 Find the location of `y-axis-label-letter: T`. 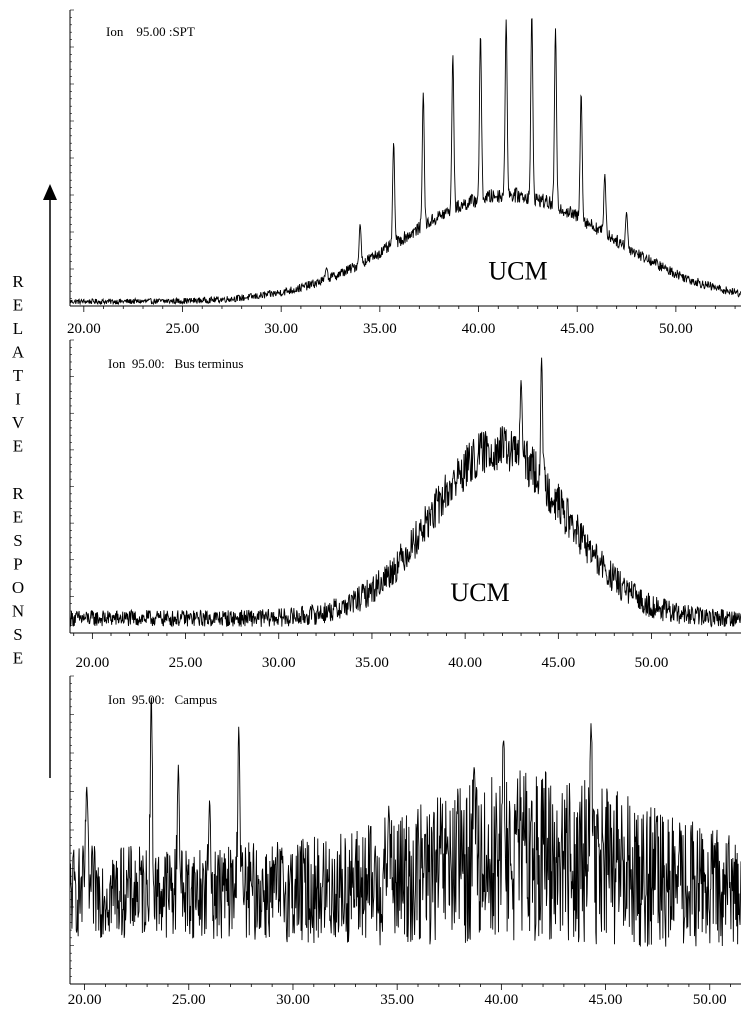

y-axis-label-letter: T is located at coordinates (18, 375).